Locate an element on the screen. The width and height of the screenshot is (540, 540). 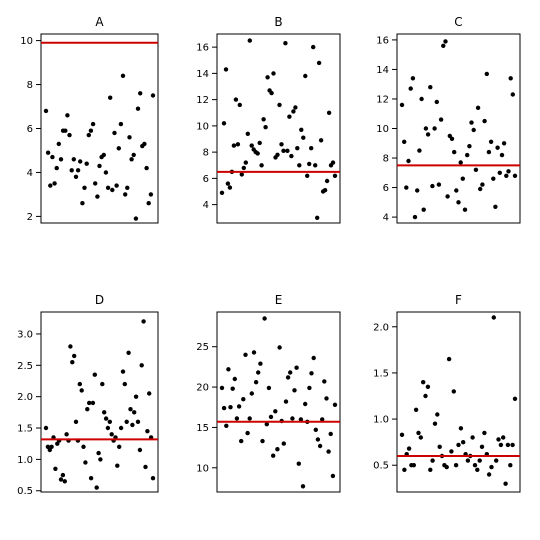
y-tick-label: 3.0 is located at coordinates (25, 334).